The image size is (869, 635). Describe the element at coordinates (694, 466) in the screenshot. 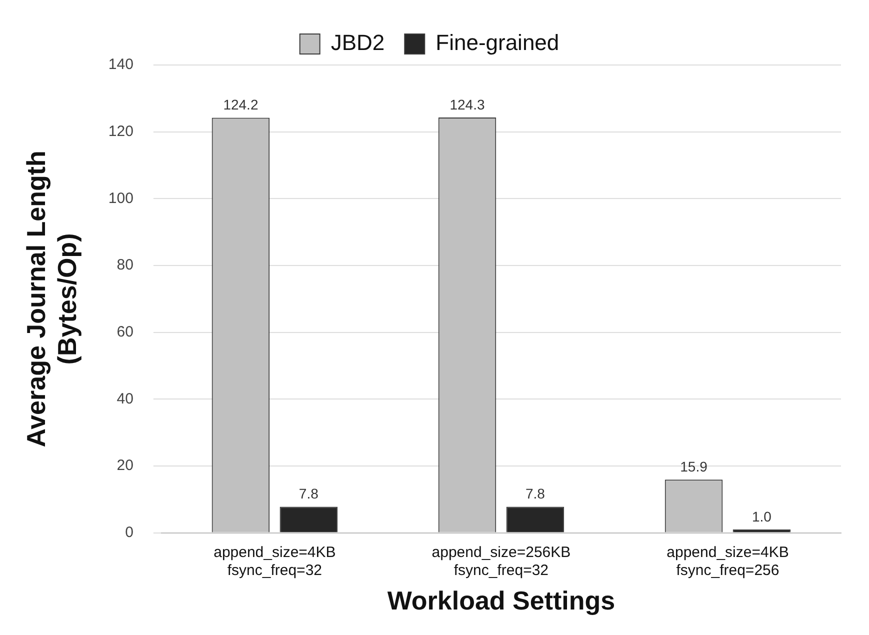

I see `data-label: 15.9` at that location.